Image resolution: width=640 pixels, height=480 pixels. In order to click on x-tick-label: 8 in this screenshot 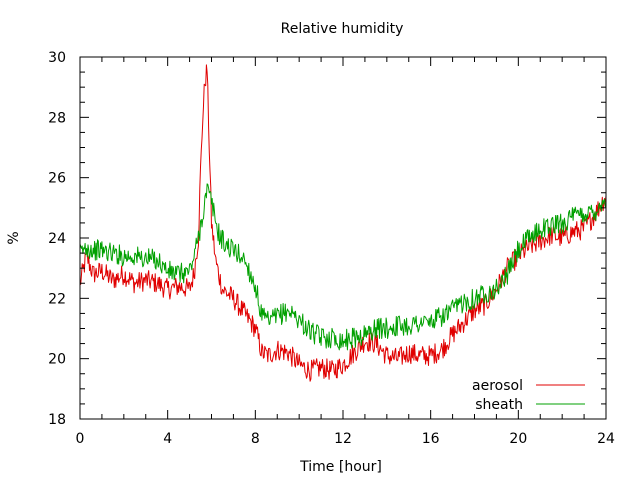, I will do `click(255, 439)`.